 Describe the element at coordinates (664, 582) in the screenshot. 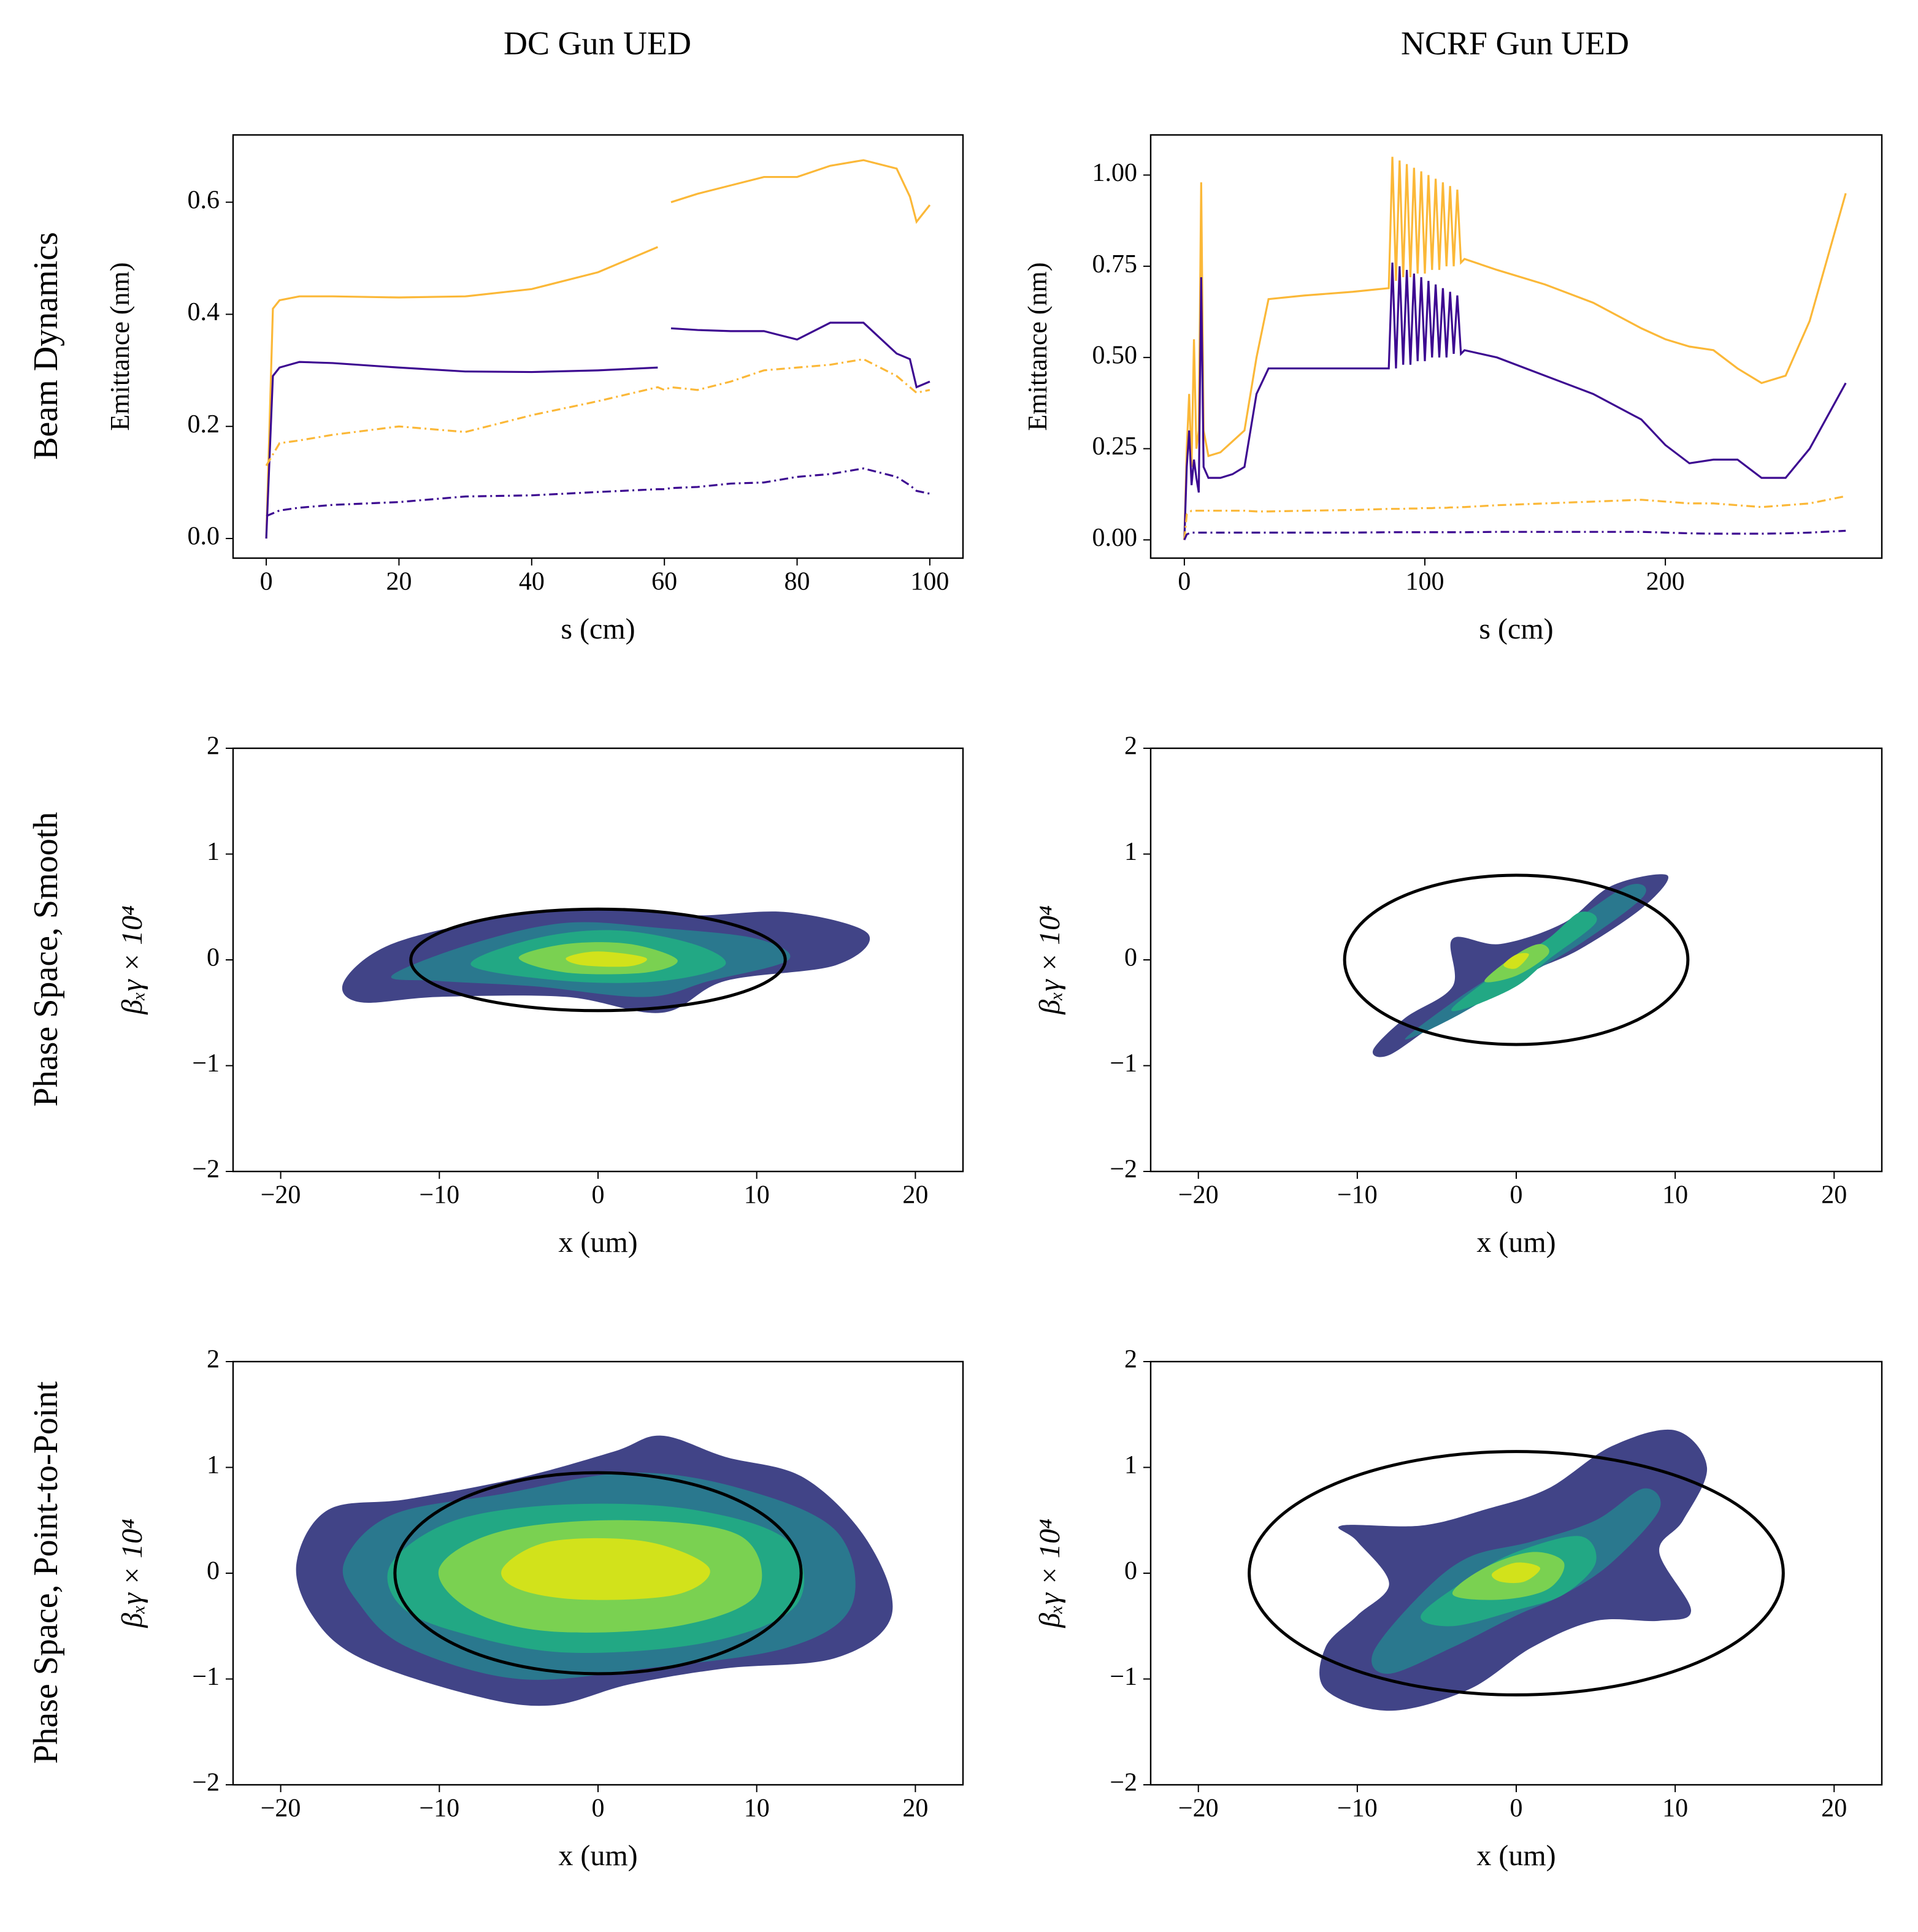

I see `x-tick-label: 60` at that location.